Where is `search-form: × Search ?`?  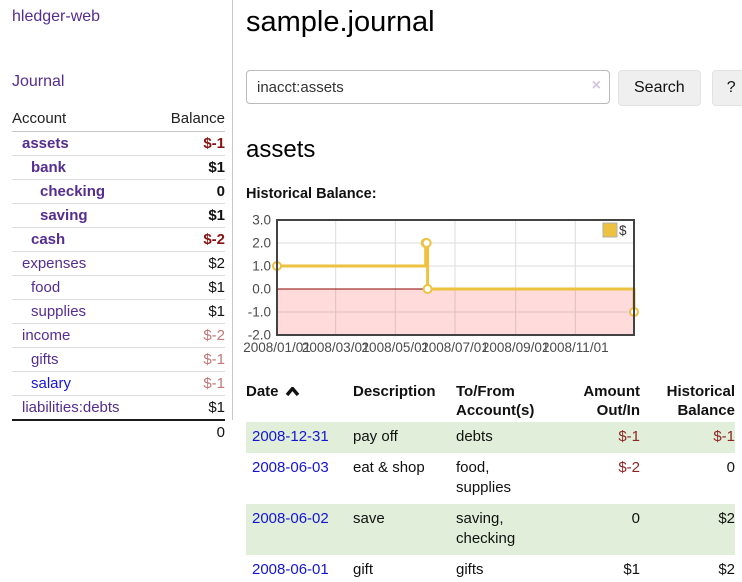 search-form: × Search ? is located at coordinates (494, 88).